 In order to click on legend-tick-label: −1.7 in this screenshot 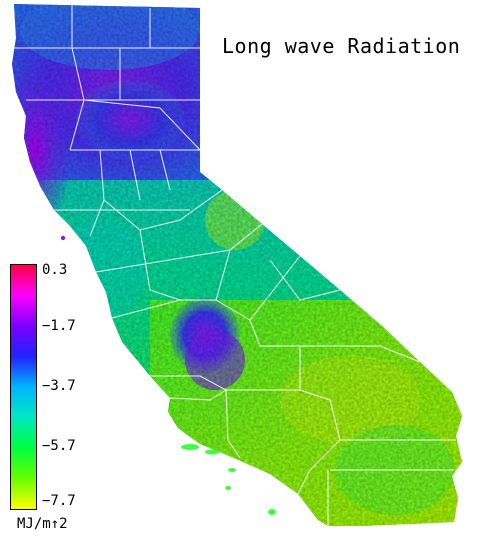, I will do `click(59, 326)`.